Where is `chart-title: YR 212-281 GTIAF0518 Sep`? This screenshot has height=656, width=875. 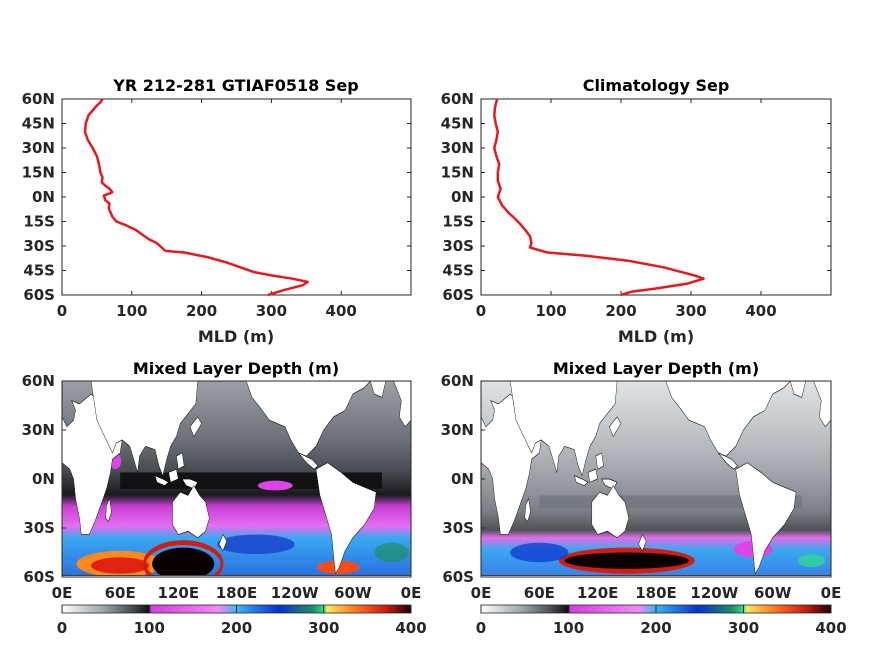
chart-title: YR 212-281 GTIAF0518 Sep is located at coordinates (235, 85).